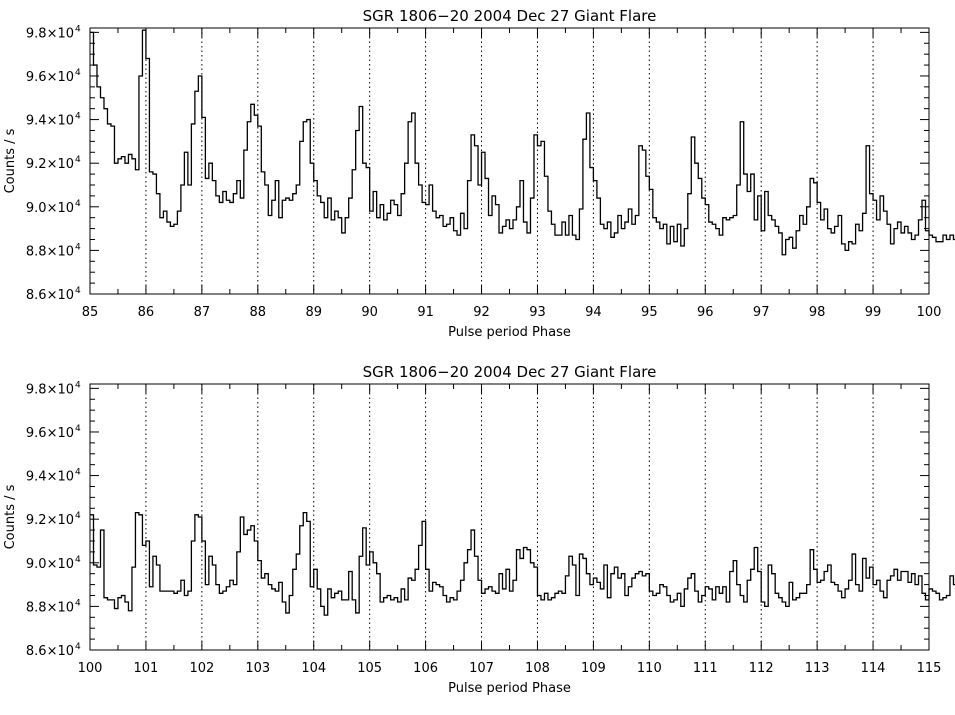 The image size is (955, 715). I want to click on x-tick-label: 94, so click(593, 312).